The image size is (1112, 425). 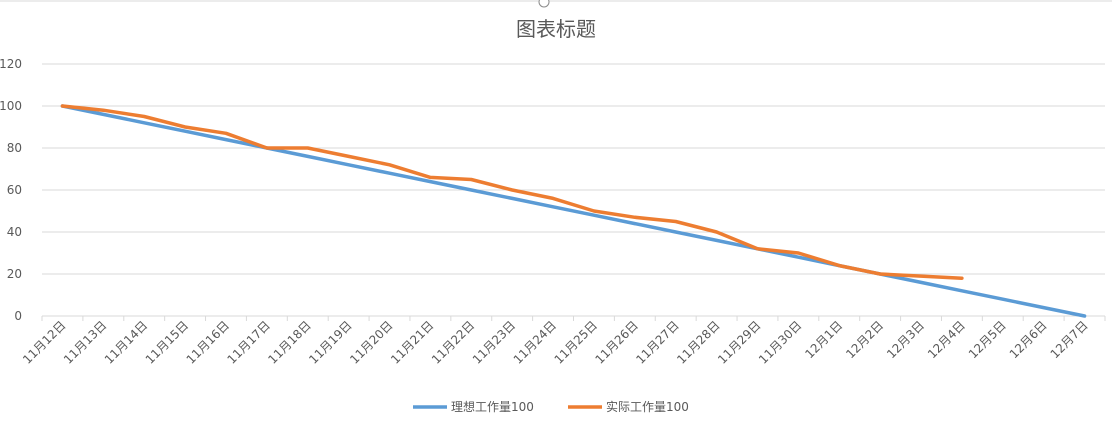 I want to click on y-tick-label: 20, so click(x=14, y=274).